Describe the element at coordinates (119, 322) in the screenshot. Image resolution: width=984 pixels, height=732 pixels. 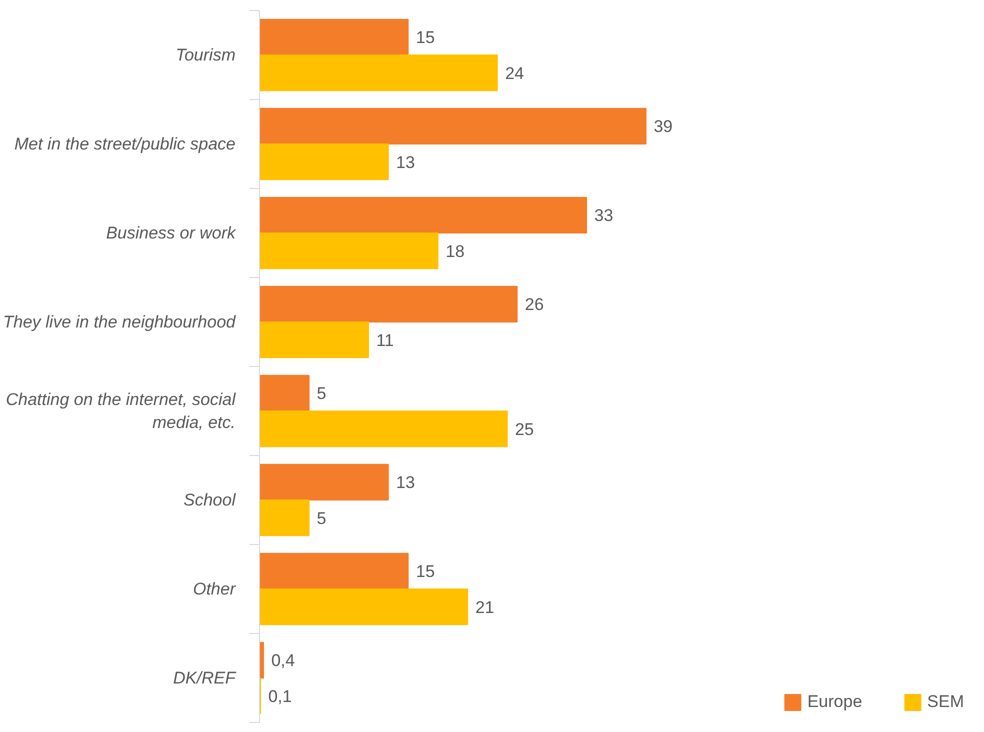
I see `y-tick-label: They live in the neighbourhood` at that location.